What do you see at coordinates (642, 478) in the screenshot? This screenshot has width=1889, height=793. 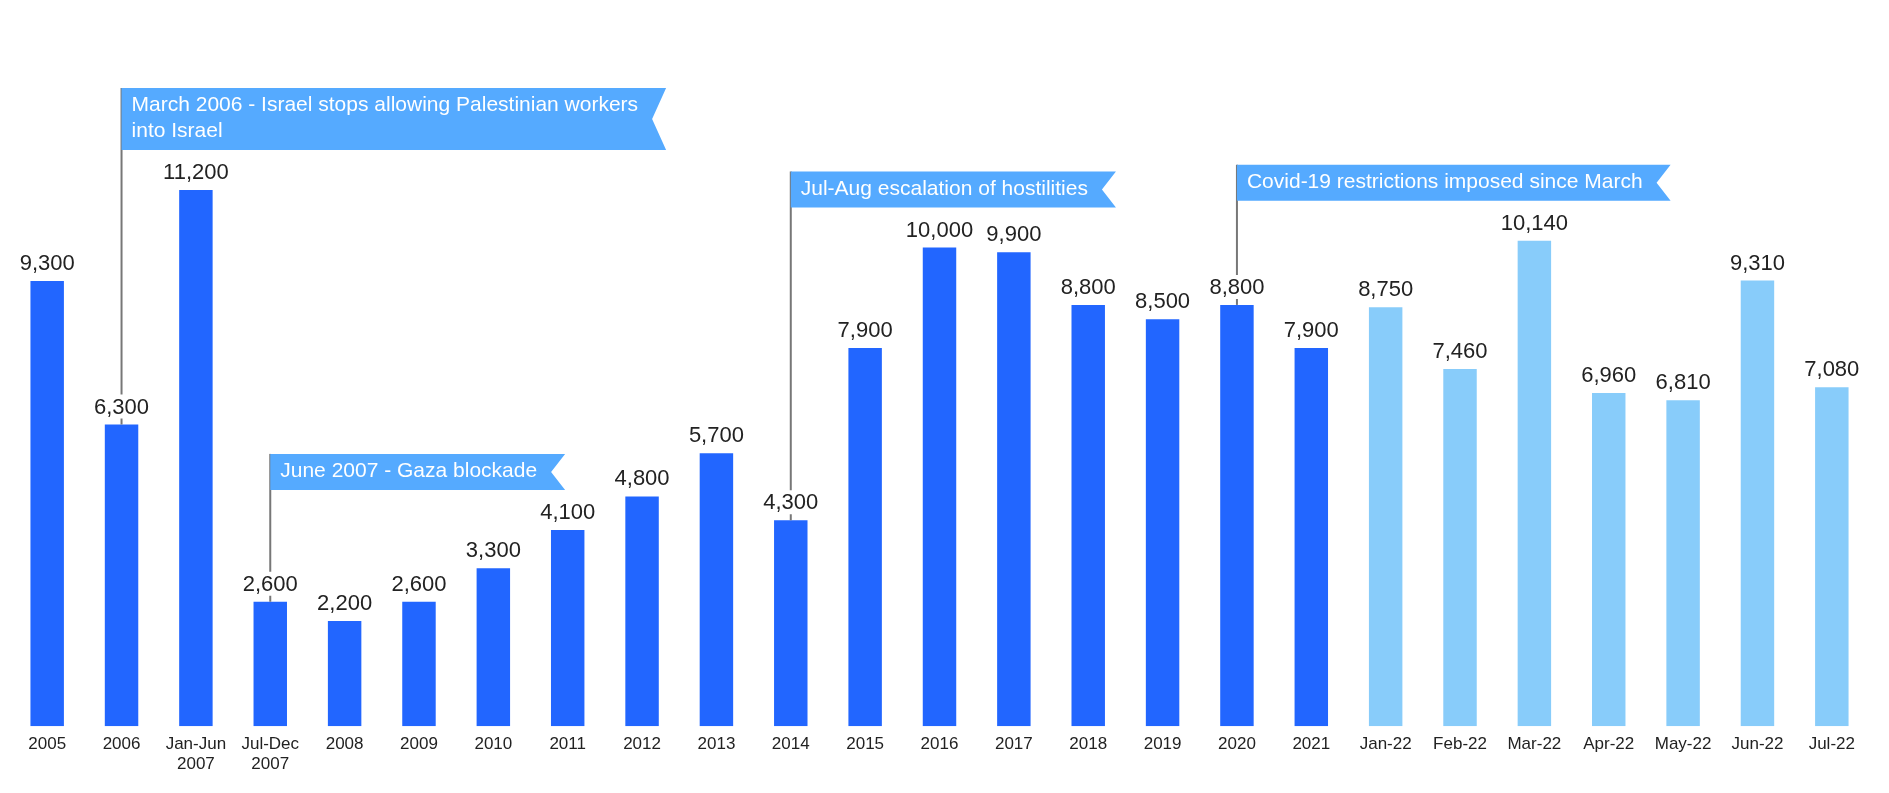 I see `data-label: 4,800` at bounding box center [642, 478].